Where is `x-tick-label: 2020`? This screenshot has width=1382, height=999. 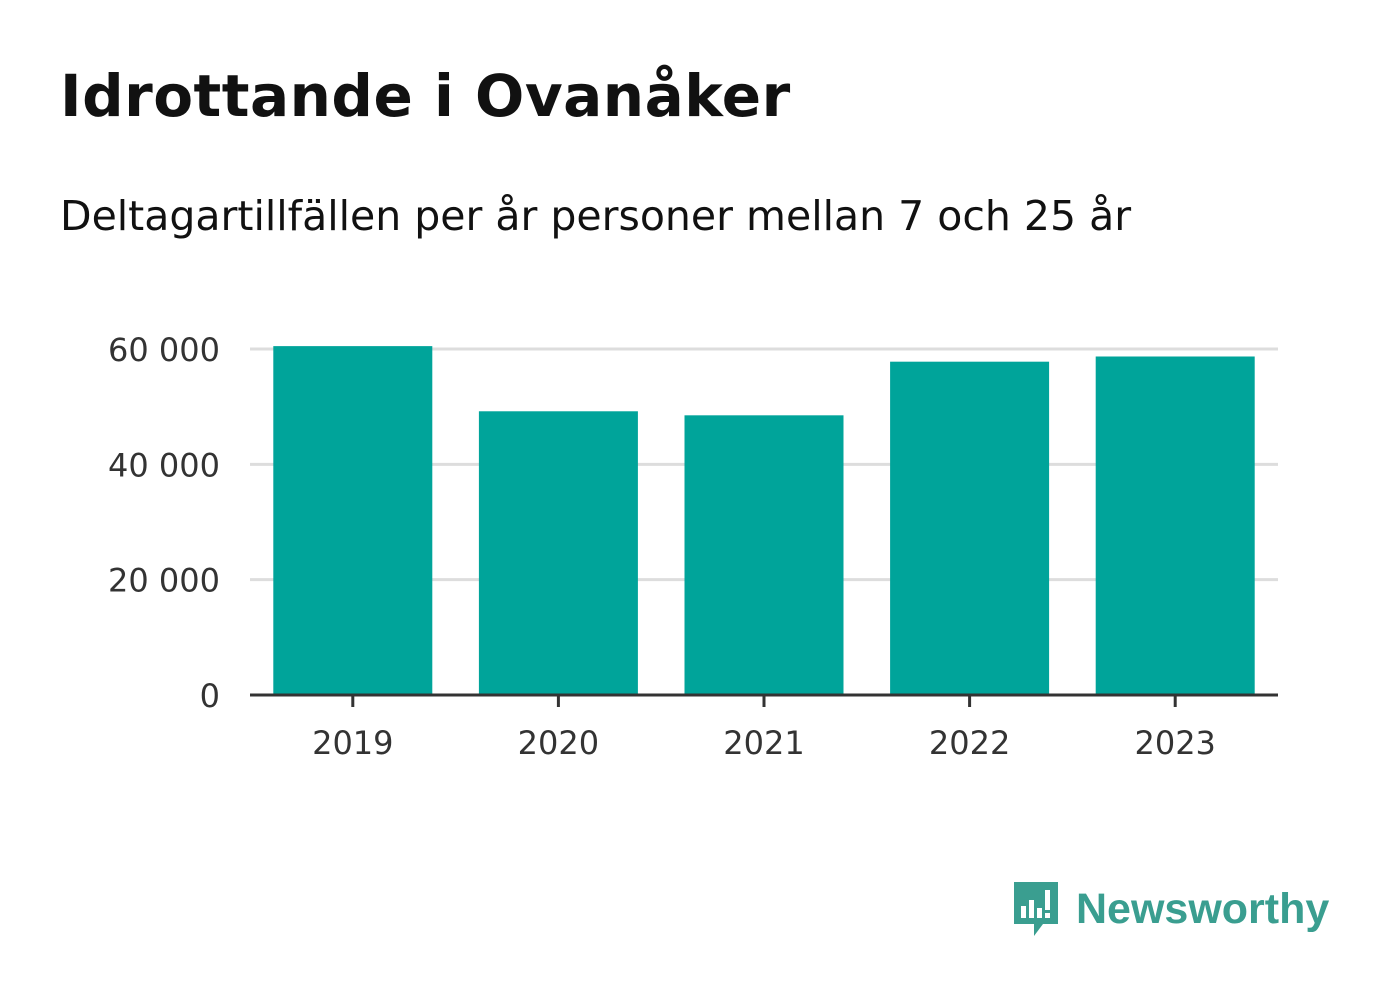 x-tick-label: 2020 is located at coordinates (558, 743).